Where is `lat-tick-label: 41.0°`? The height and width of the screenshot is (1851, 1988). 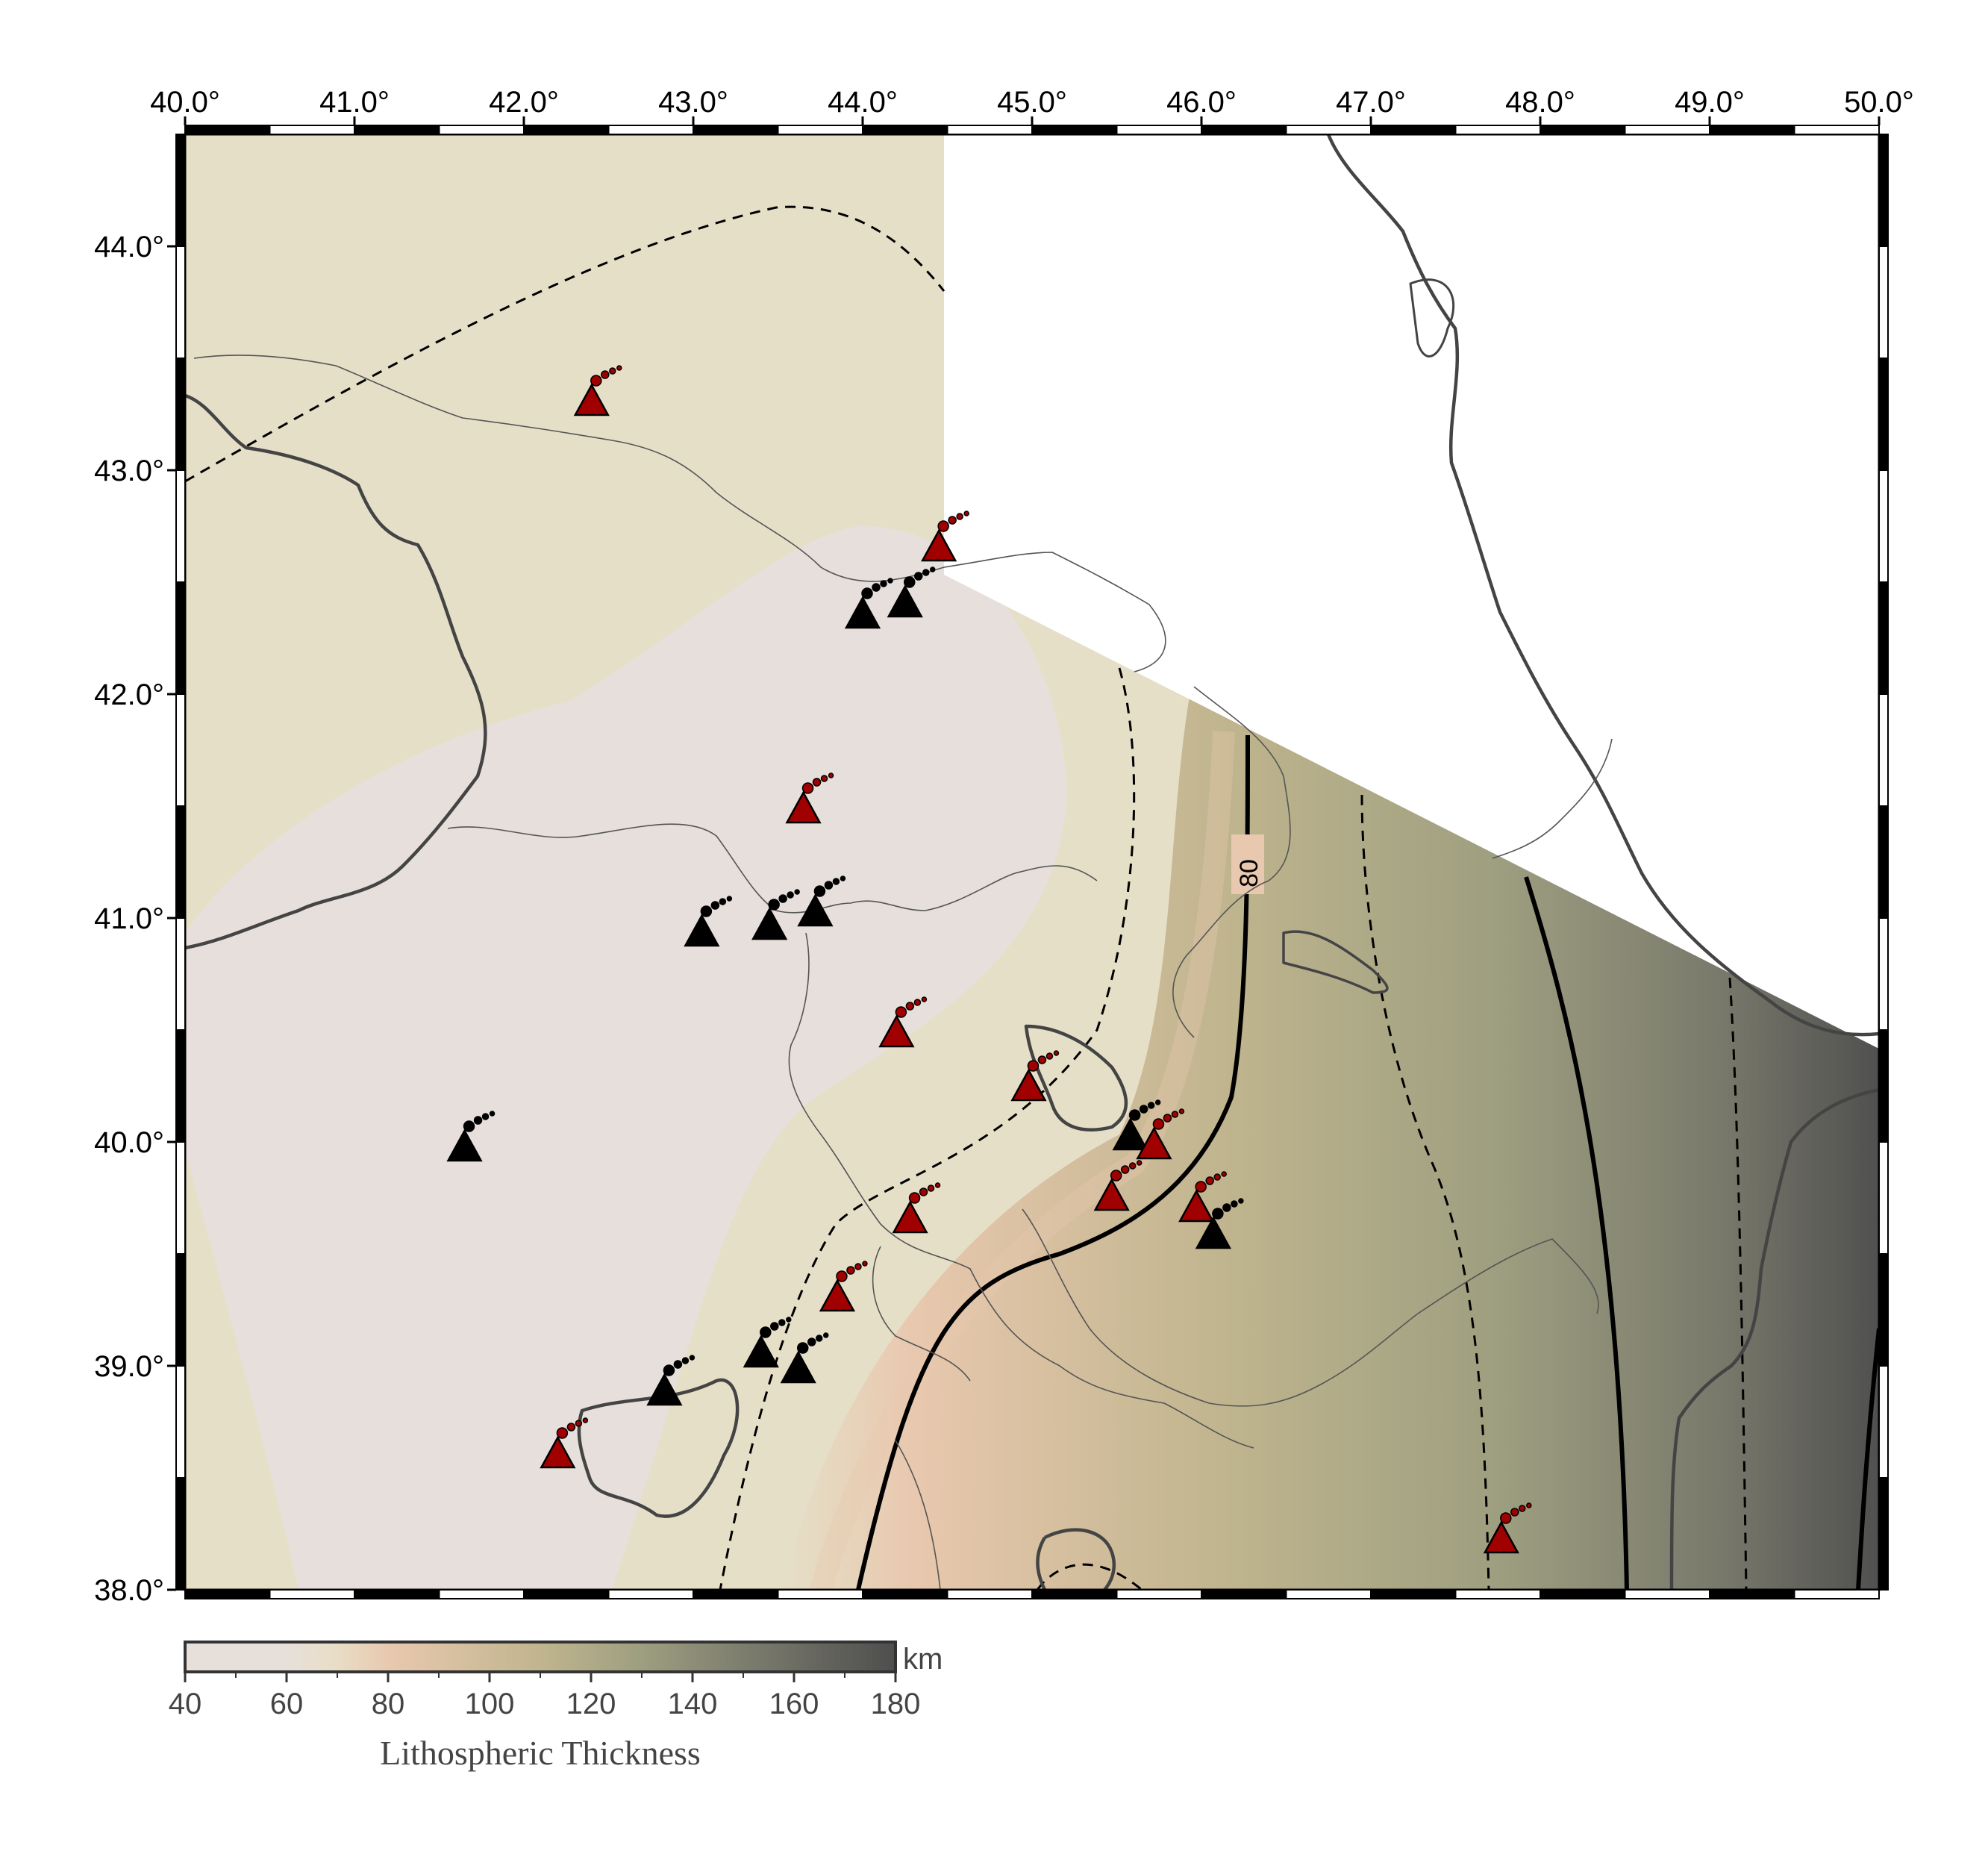
lat-tick-label: 41.0° is located at coordinates (129, 918).